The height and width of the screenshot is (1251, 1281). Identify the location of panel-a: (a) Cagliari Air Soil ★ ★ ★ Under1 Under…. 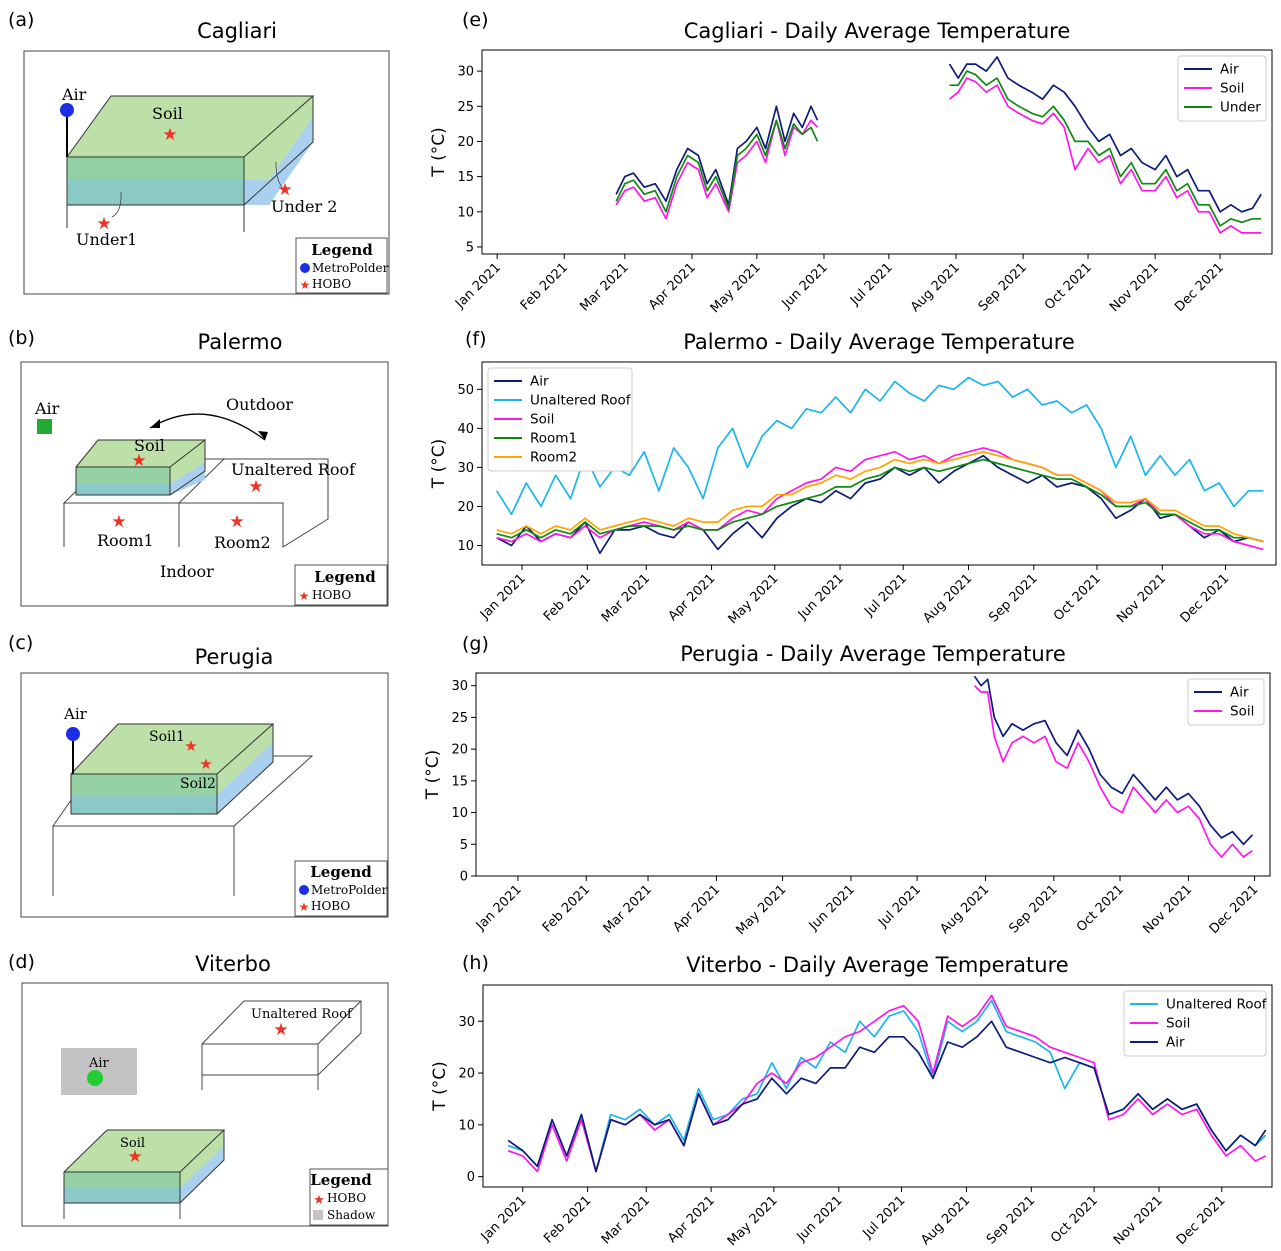
(199, 152).